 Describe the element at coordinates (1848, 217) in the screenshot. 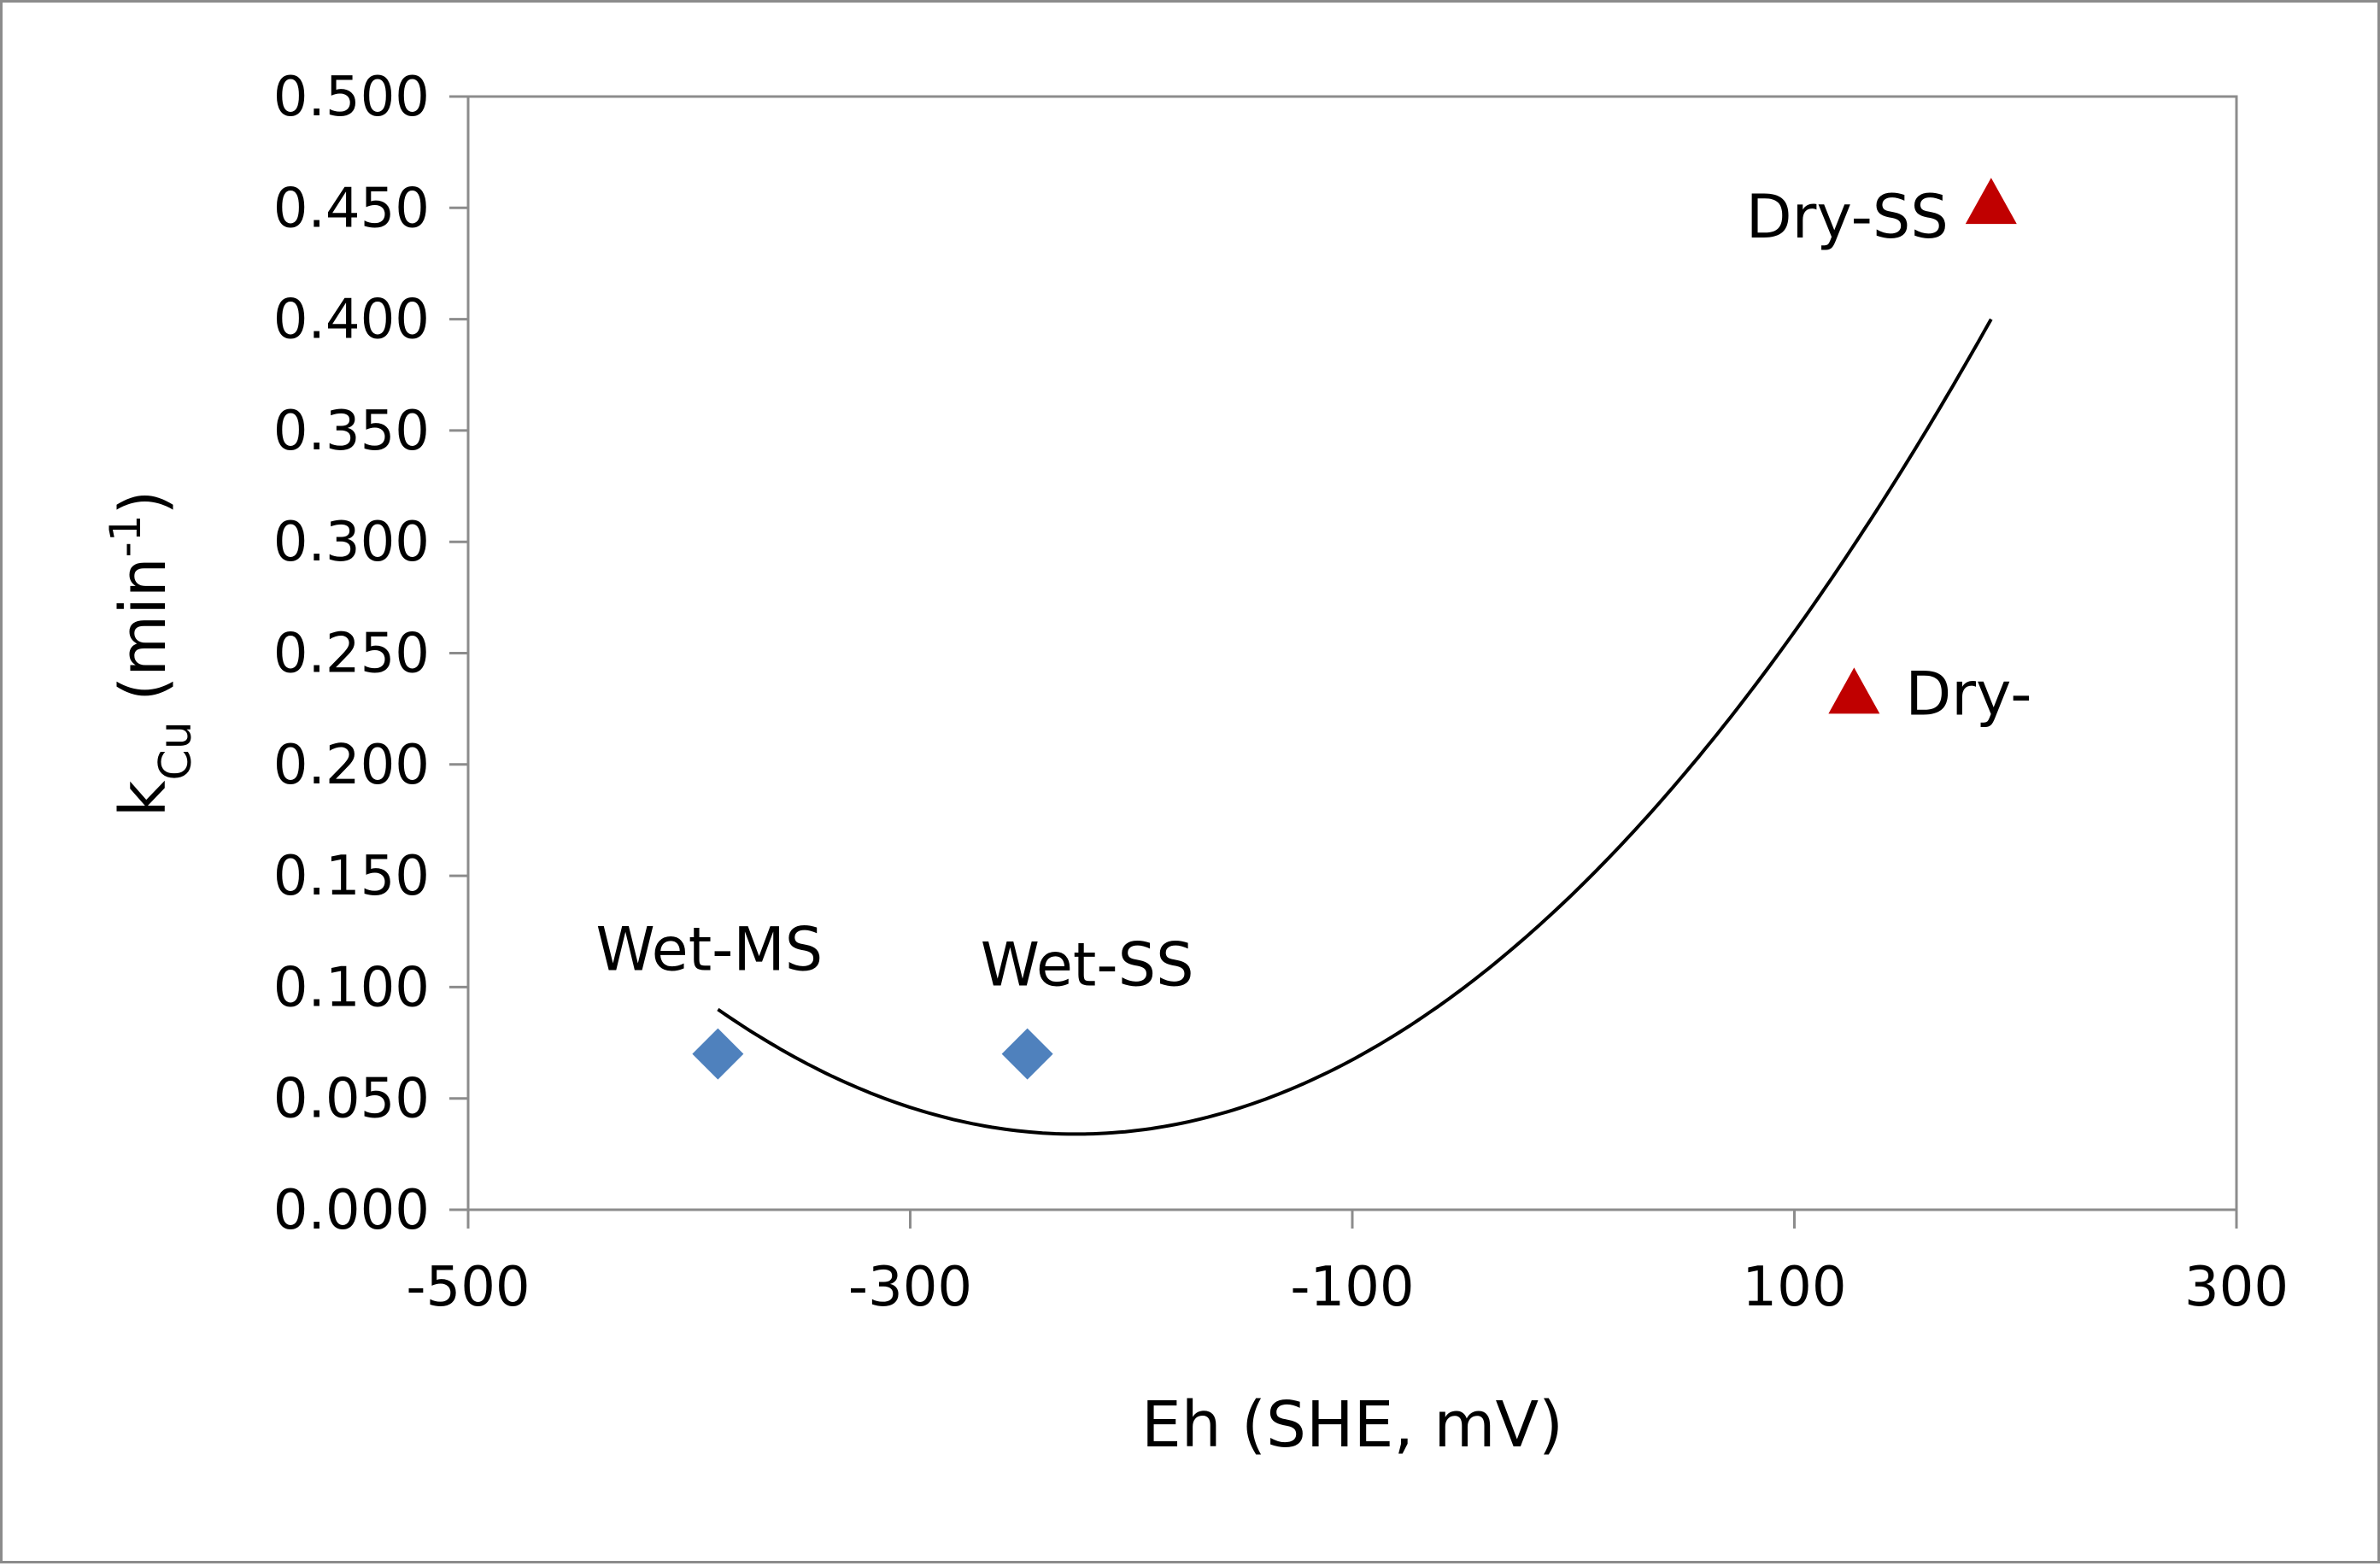

I see `data-point-label: Dry-SS` at that location.